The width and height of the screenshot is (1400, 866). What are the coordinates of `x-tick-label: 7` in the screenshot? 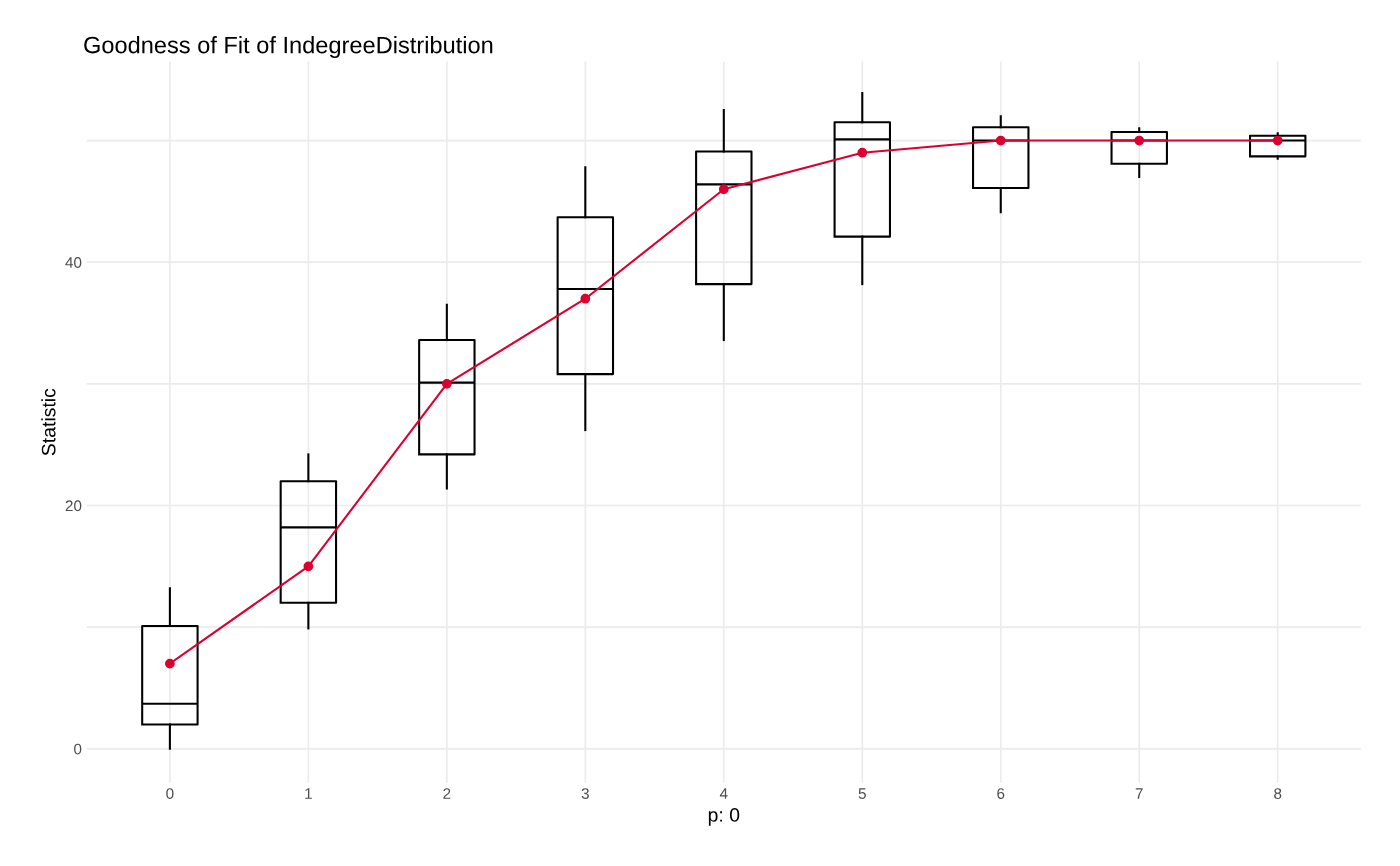 It's located at (1139, 793).